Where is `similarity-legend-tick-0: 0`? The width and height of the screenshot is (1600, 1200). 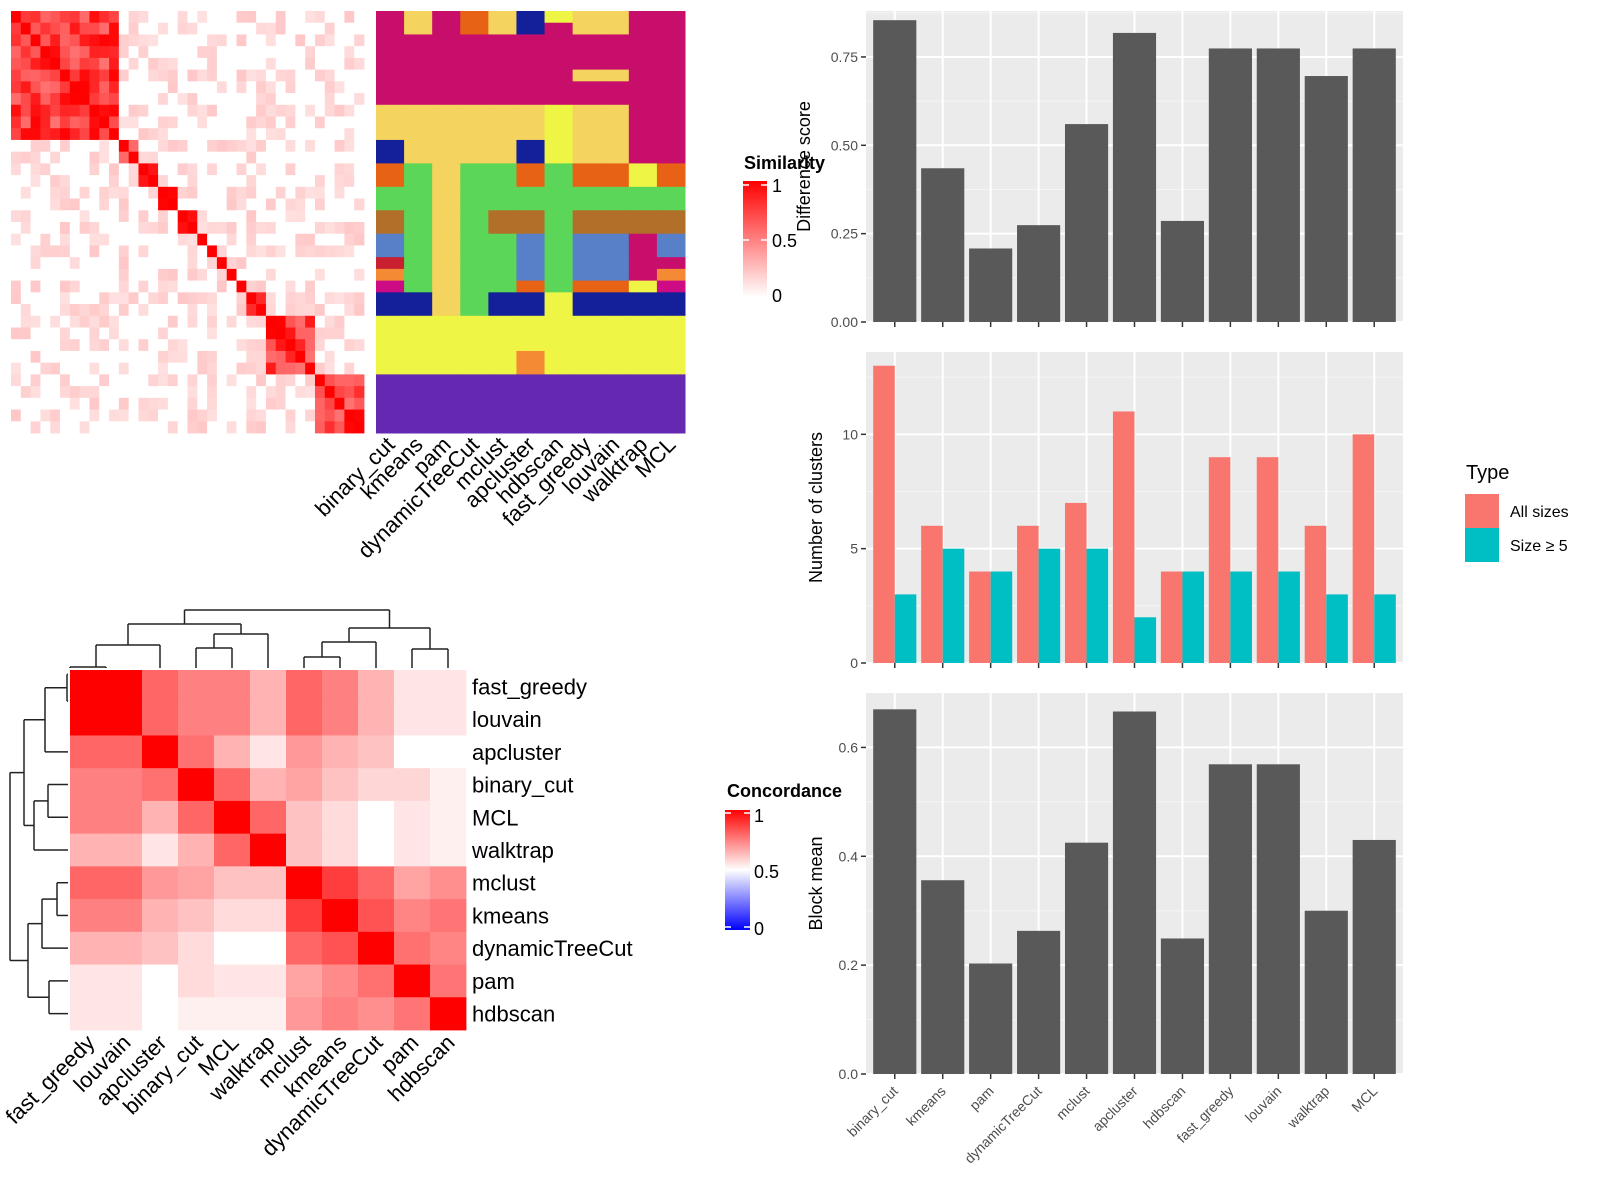 similarity-legend-tick-0: 0 is located at coordinates (777, 296).